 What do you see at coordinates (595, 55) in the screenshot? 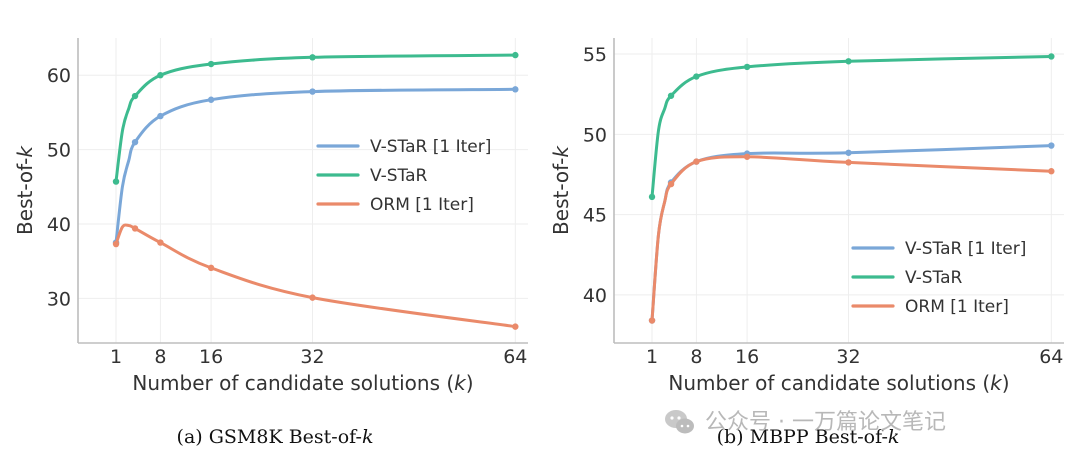
I see `y-tick-label: 55` at bounding box center [595, 55].